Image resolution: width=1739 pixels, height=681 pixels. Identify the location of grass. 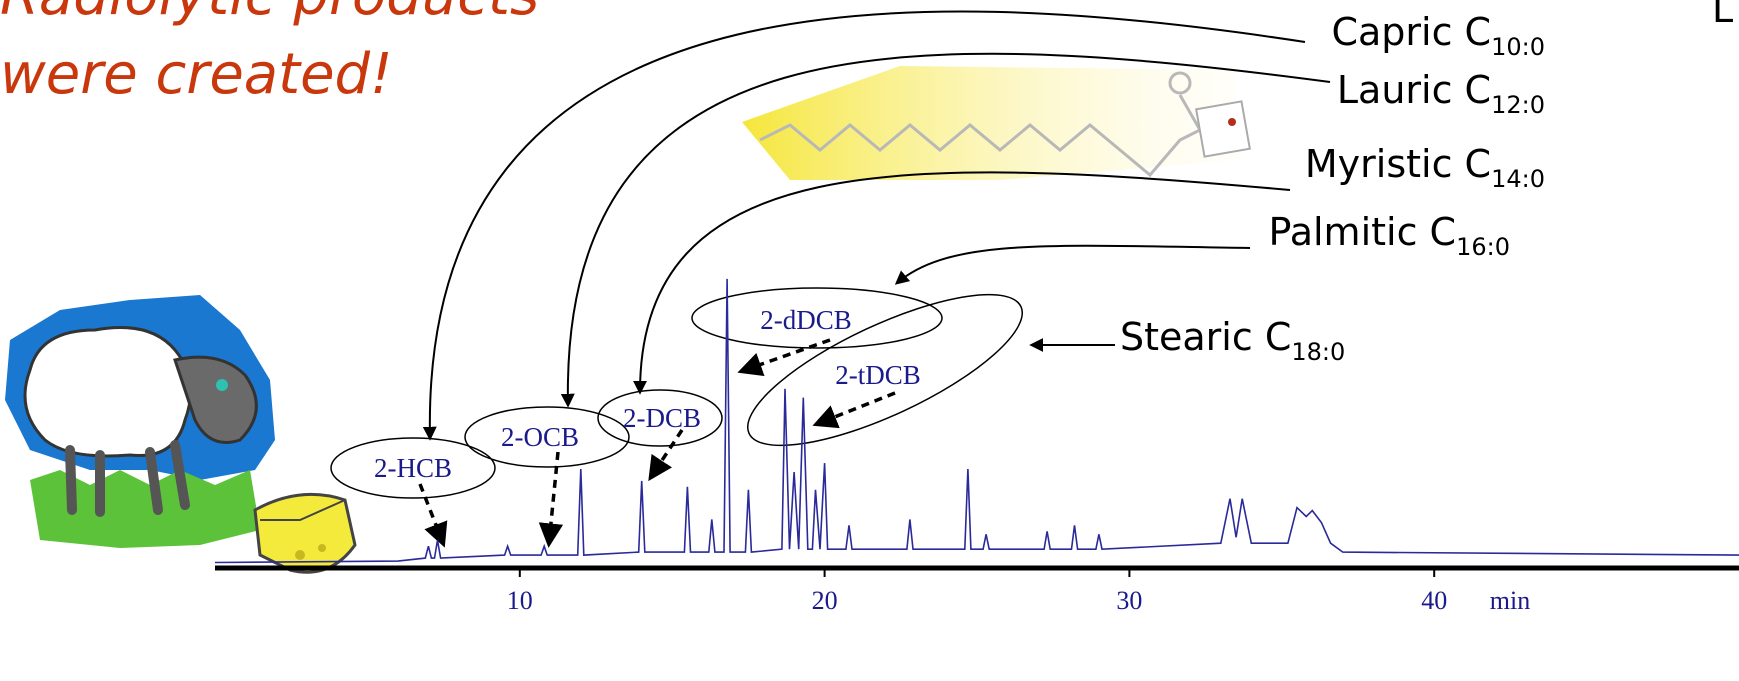
(145, 509).